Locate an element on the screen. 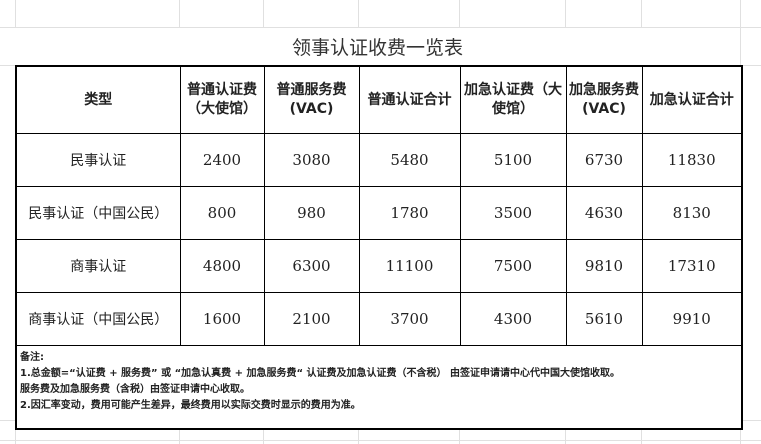  row-type: 民事认证（中国公民） is located at coordinates (98, 213).